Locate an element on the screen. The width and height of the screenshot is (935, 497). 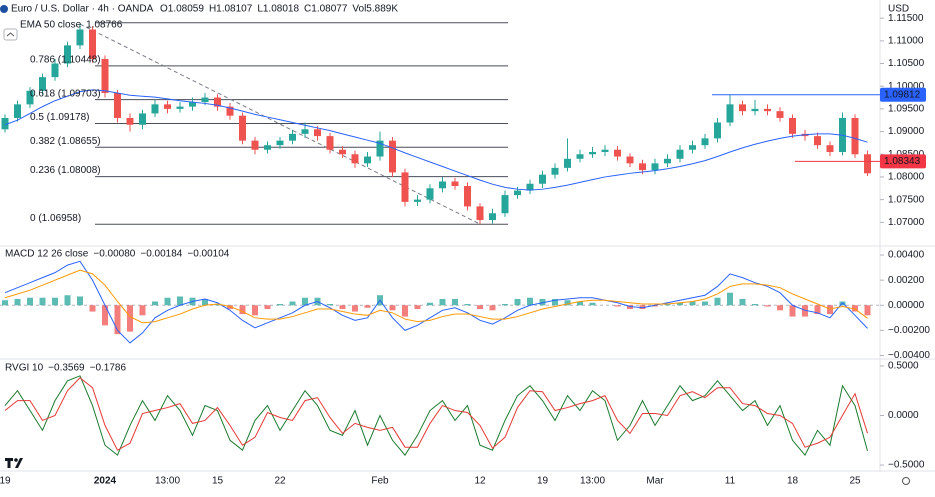
ohlc-value: H1.08107 is located at coordinates (231, 9).